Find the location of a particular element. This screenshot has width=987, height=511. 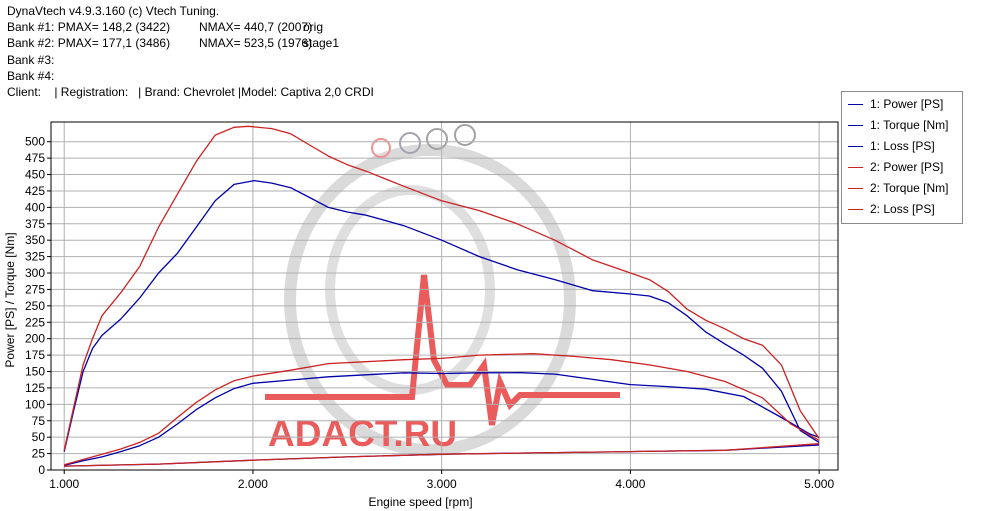

header-line-title: DynaVtech v4.9.3.160 (c) Vtech Tuning. is located at coordinates (190, 11).